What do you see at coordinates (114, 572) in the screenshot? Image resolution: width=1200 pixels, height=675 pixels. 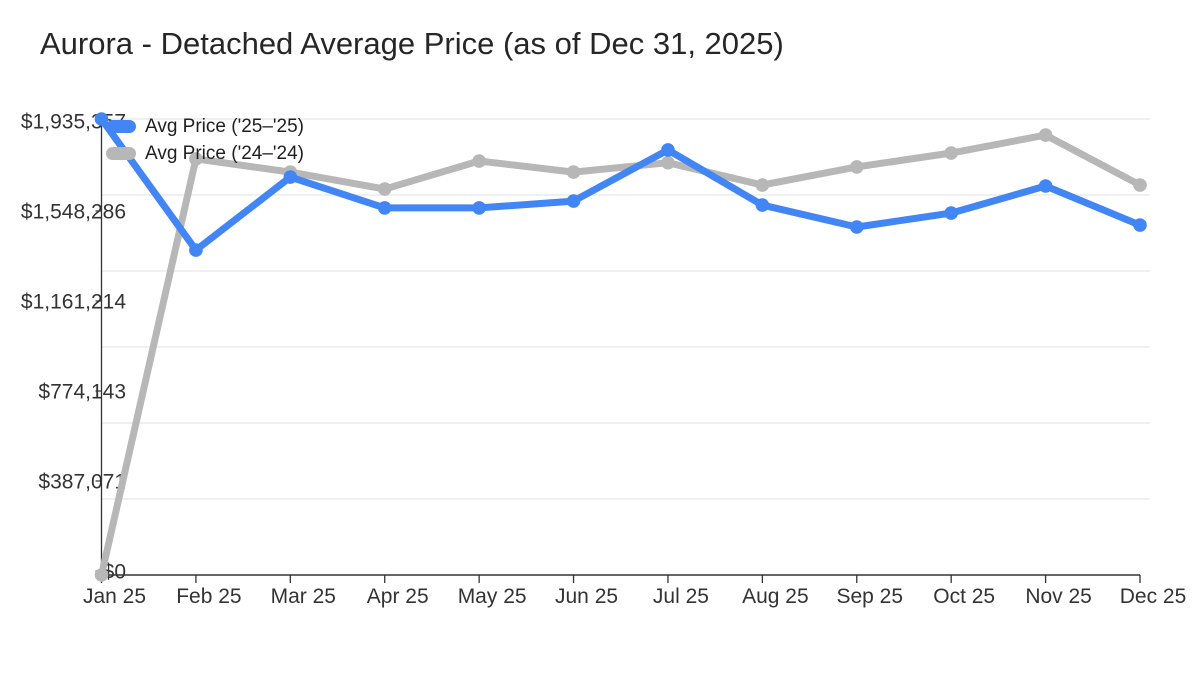 I see `y-axis-label: $0` at bounding box center [114, 572].